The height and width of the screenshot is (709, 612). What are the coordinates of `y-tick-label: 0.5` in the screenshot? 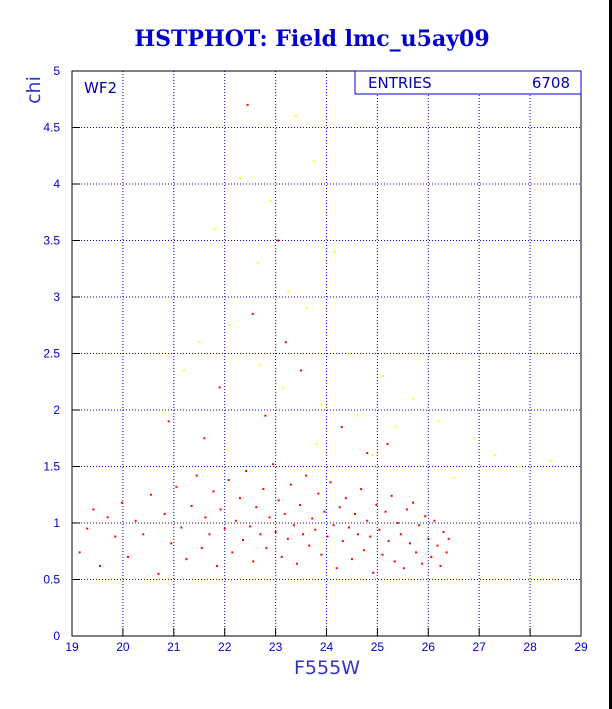 It's located at (51, 580).